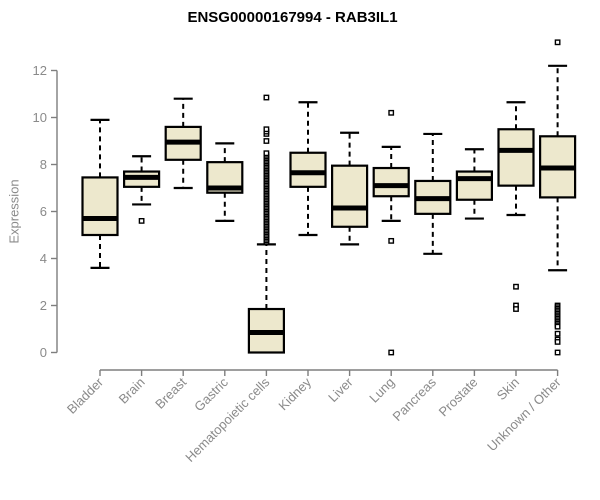 This screenshot has height=500, width=600. Describe the element at coordinates (381, 390) in the screenshot. I see `x-tick-label-lung: Lung` at that location.